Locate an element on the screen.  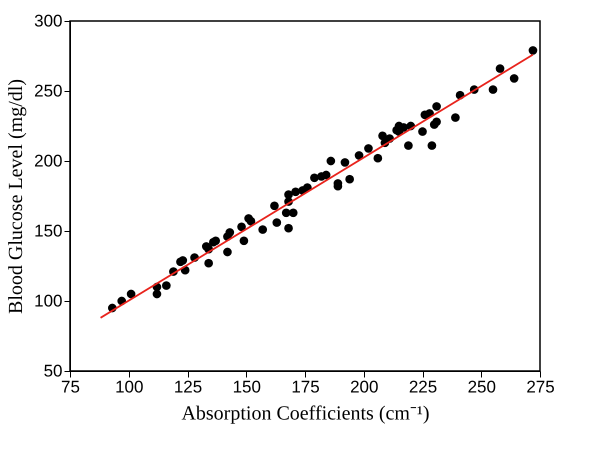
x-tick-label: 150 is located at coordinates (246, 387).